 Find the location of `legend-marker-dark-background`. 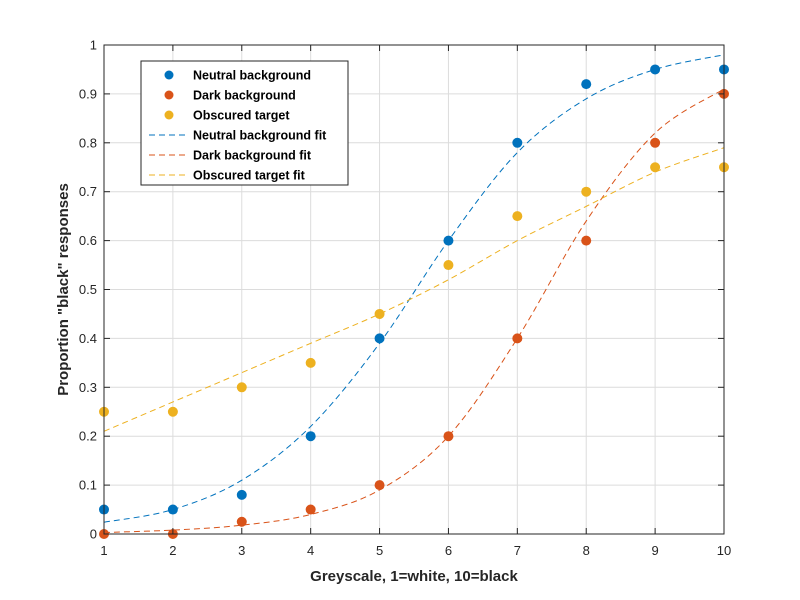

legend-marker-dark-background is located at coordinates (169, 95).